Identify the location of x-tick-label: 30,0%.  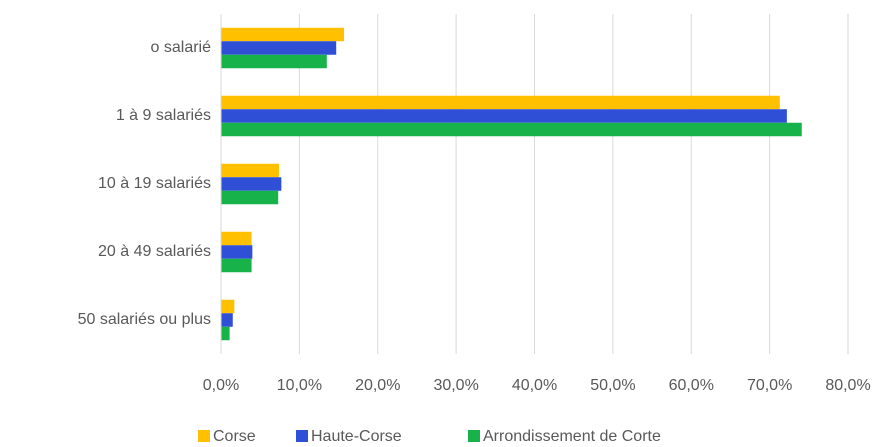
(455, 385).